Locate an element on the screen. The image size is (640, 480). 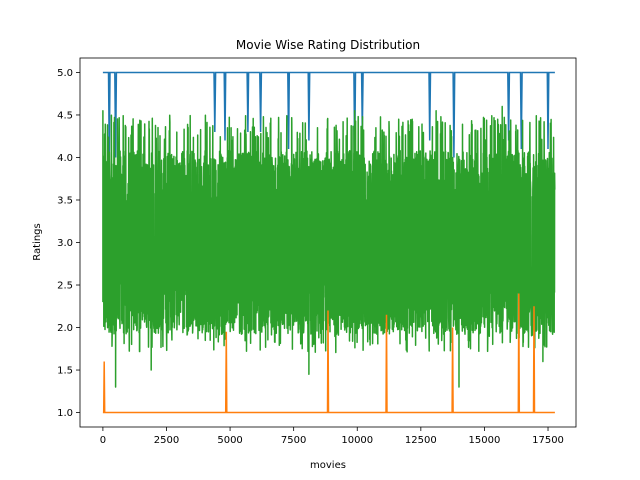
y-tick-label: 1.0 is located at coordinates (65, 413).